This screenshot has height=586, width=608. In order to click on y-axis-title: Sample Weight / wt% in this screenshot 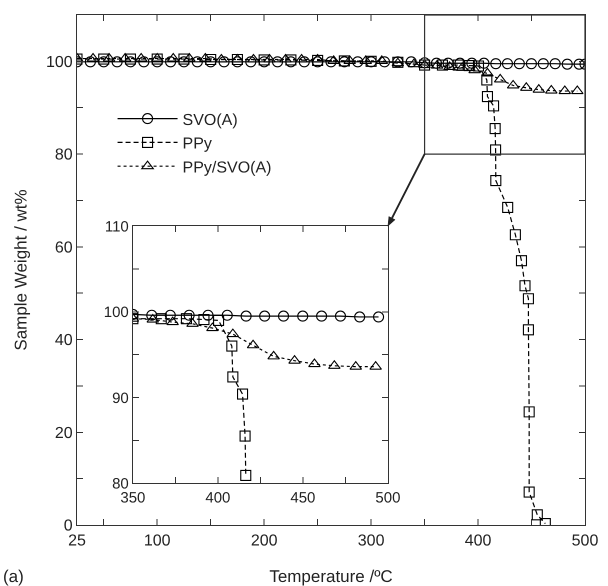, I will do `click(21, 270)`.